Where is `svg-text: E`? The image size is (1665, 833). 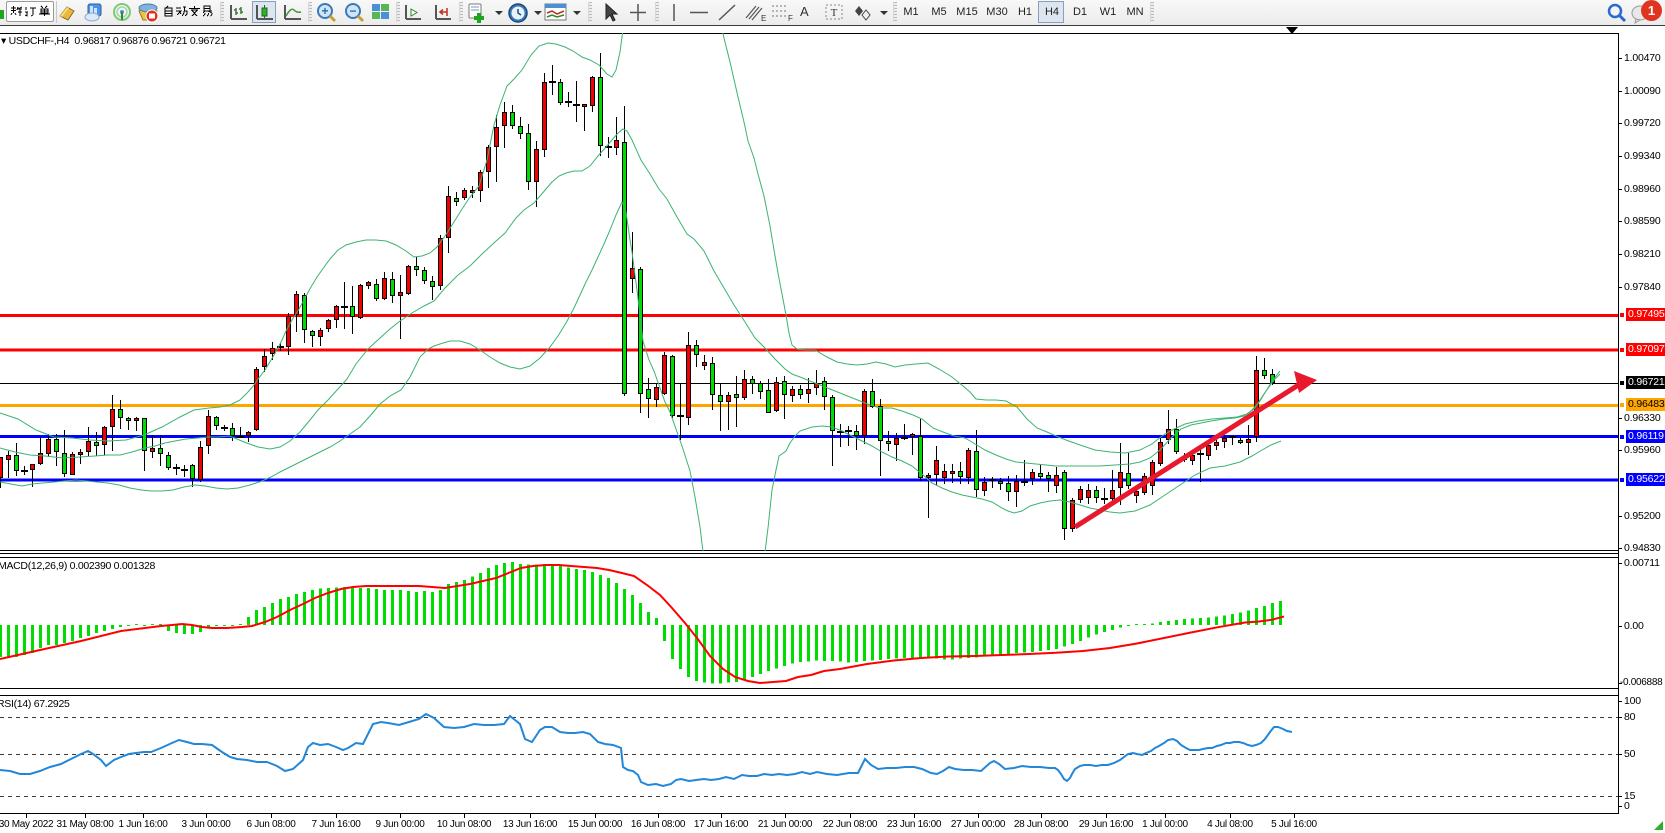 svg-text: E is located at coordinates (763, 18).